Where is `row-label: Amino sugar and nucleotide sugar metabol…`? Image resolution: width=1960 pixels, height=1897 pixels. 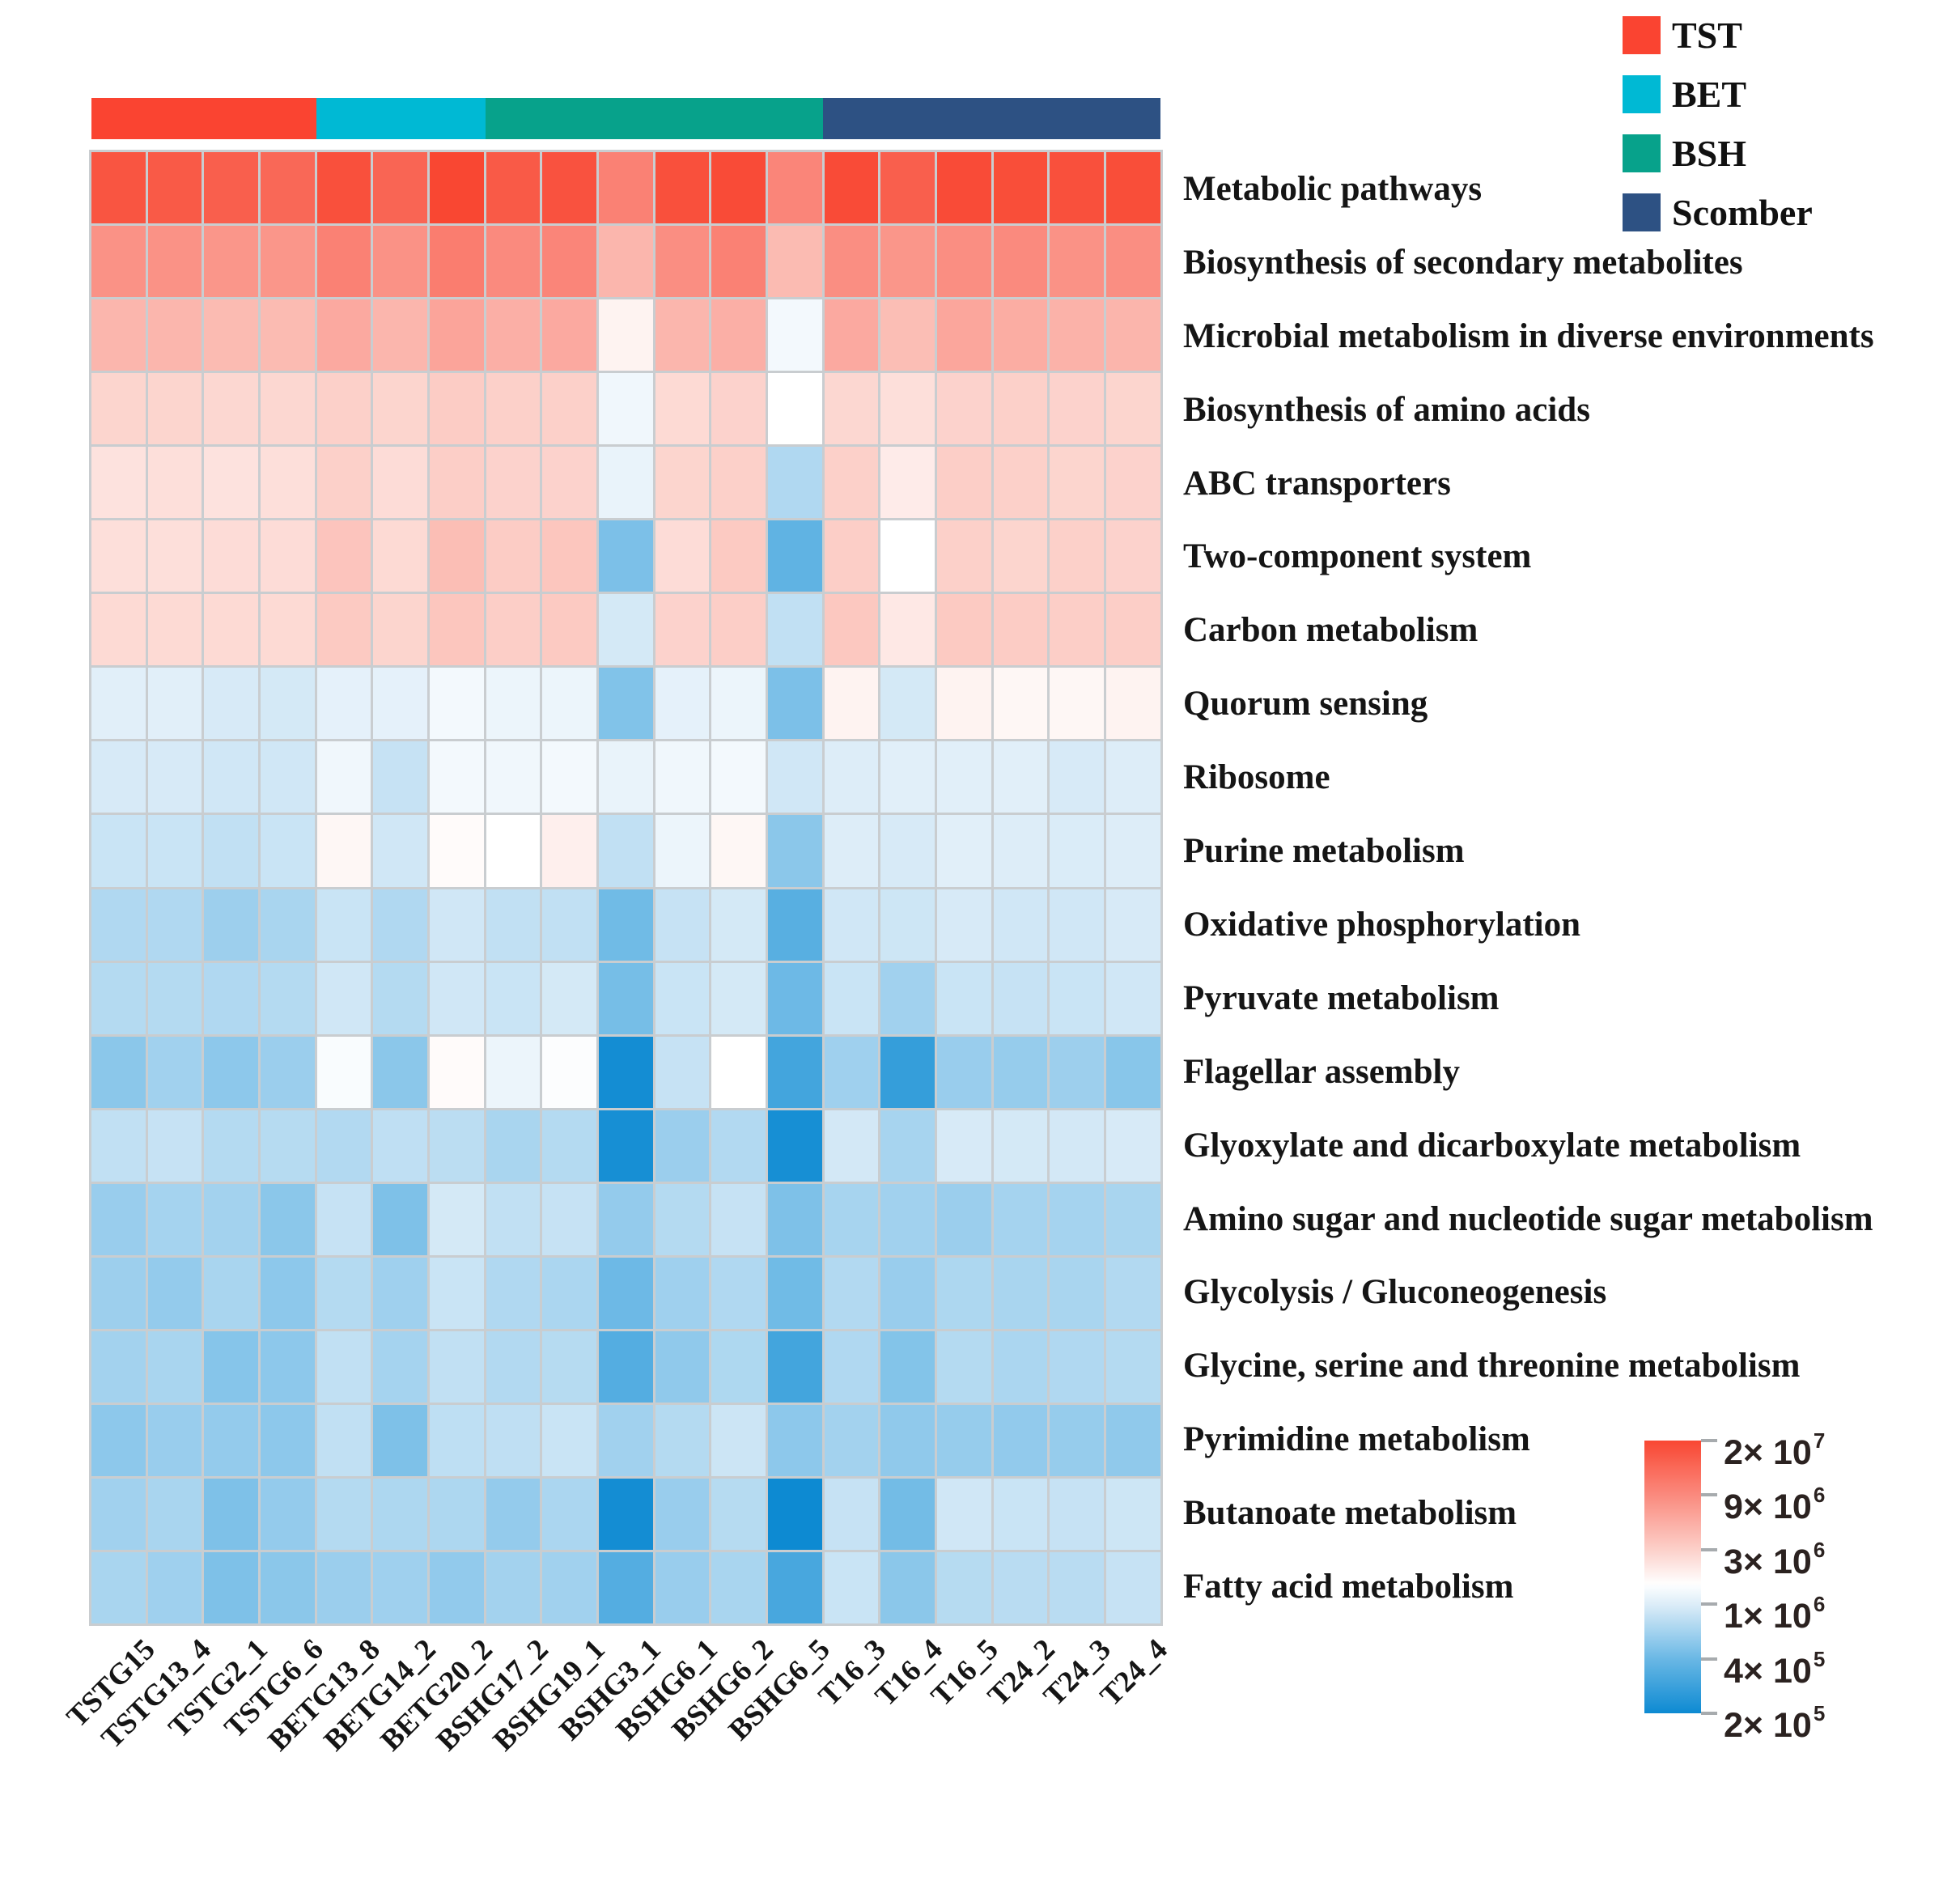 row-label: Amino sugar and nucleotide sugar metabol… is located at coordinates (1528, 1218).